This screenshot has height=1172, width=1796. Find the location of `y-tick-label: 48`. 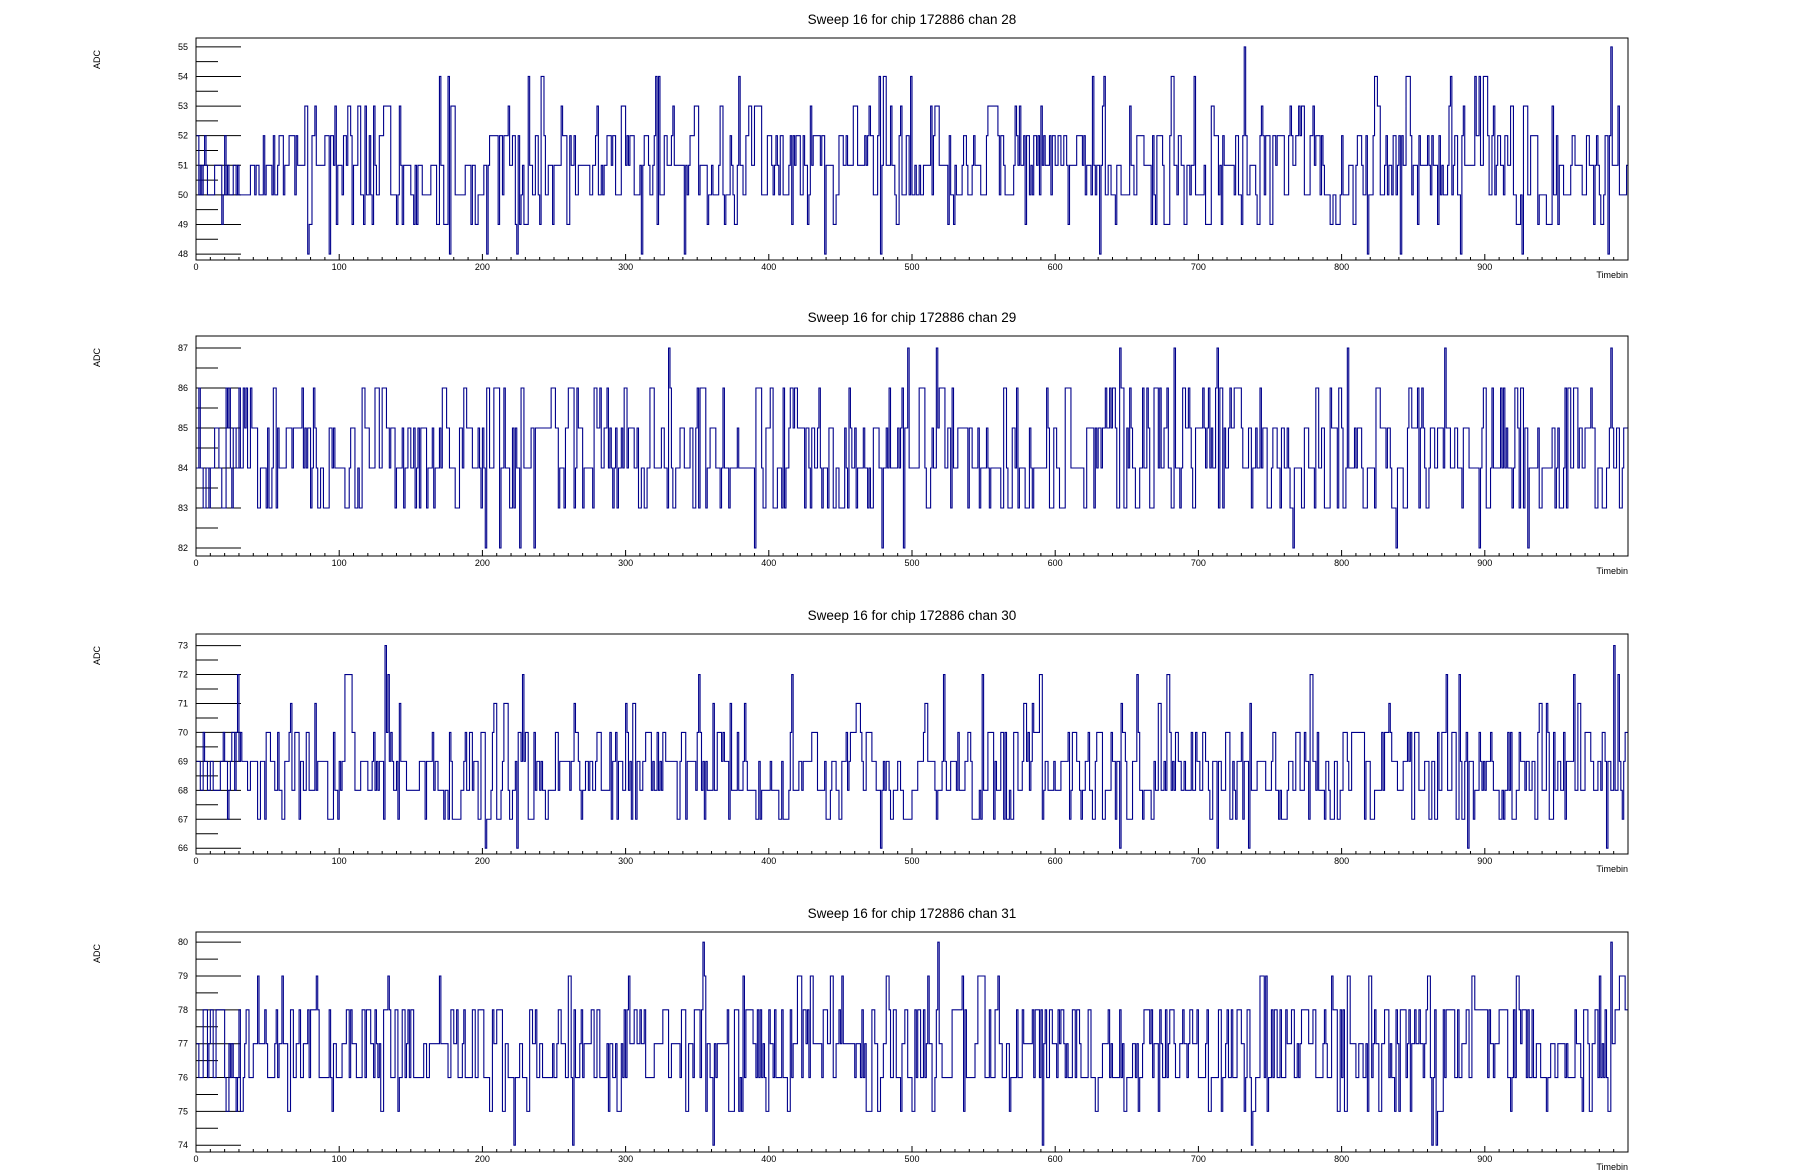

y-tick-label: 48 is located at coordinates (183, 254).